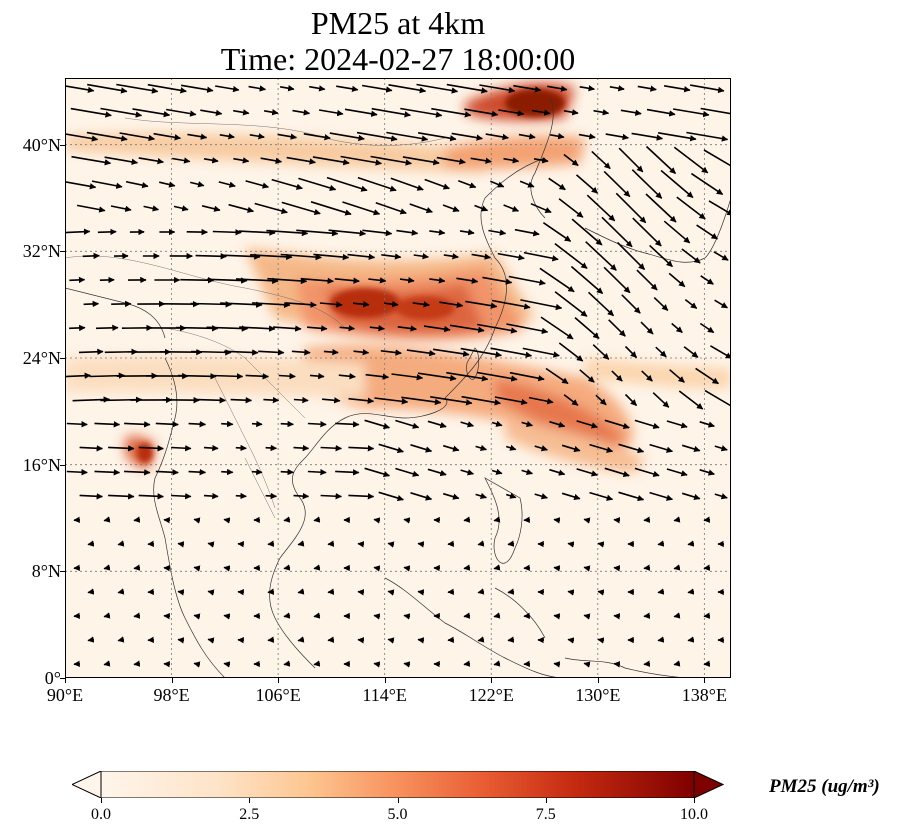  What do you see at coordinates (384, 695) in the screenshot?
I see `lon-tick-label: 114°E` at bounding box center [384, 695].